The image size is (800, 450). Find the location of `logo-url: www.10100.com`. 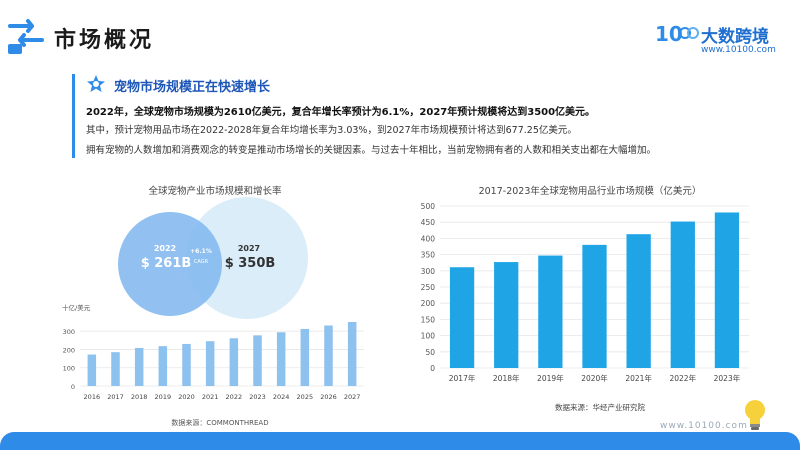

logo-url: www.10100.com is located at coordinates (738, 50).